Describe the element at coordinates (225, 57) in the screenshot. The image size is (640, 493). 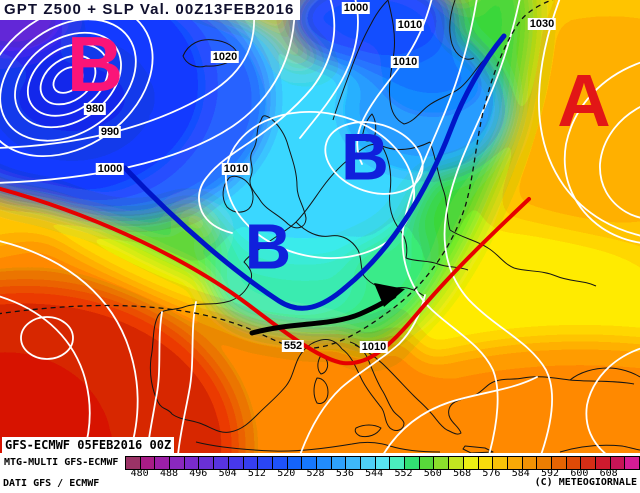
I see `pressure-label: 1020` at that location.